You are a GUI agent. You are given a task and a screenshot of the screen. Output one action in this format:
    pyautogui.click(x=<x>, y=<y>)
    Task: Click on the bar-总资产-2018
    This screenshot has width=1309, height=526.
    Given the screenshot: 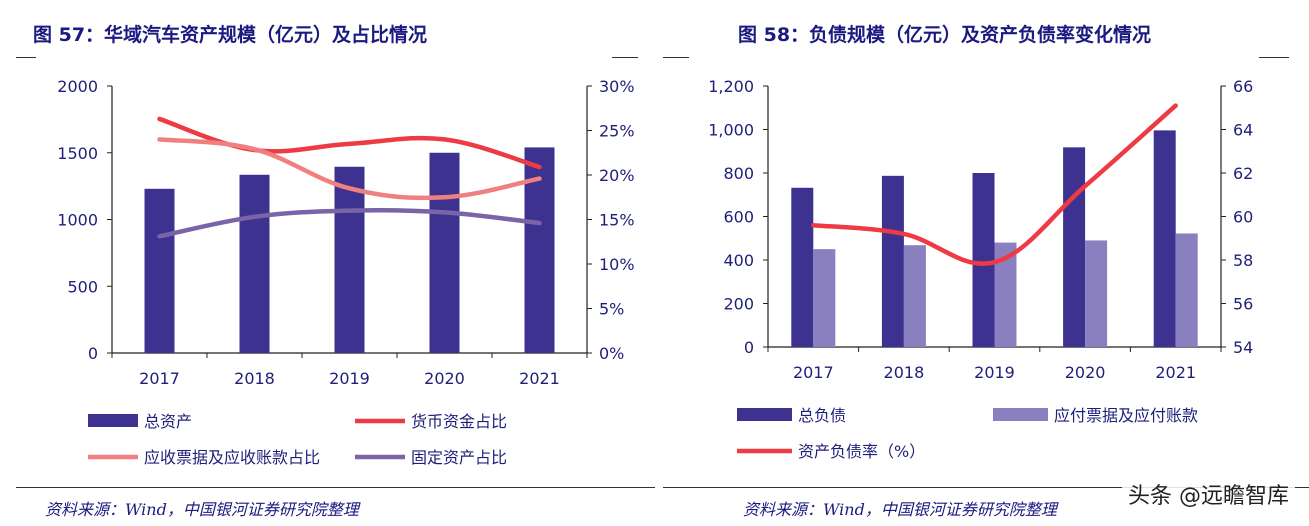 What is the action you would take?
    pyautogui.click(x=254, y=263)
    